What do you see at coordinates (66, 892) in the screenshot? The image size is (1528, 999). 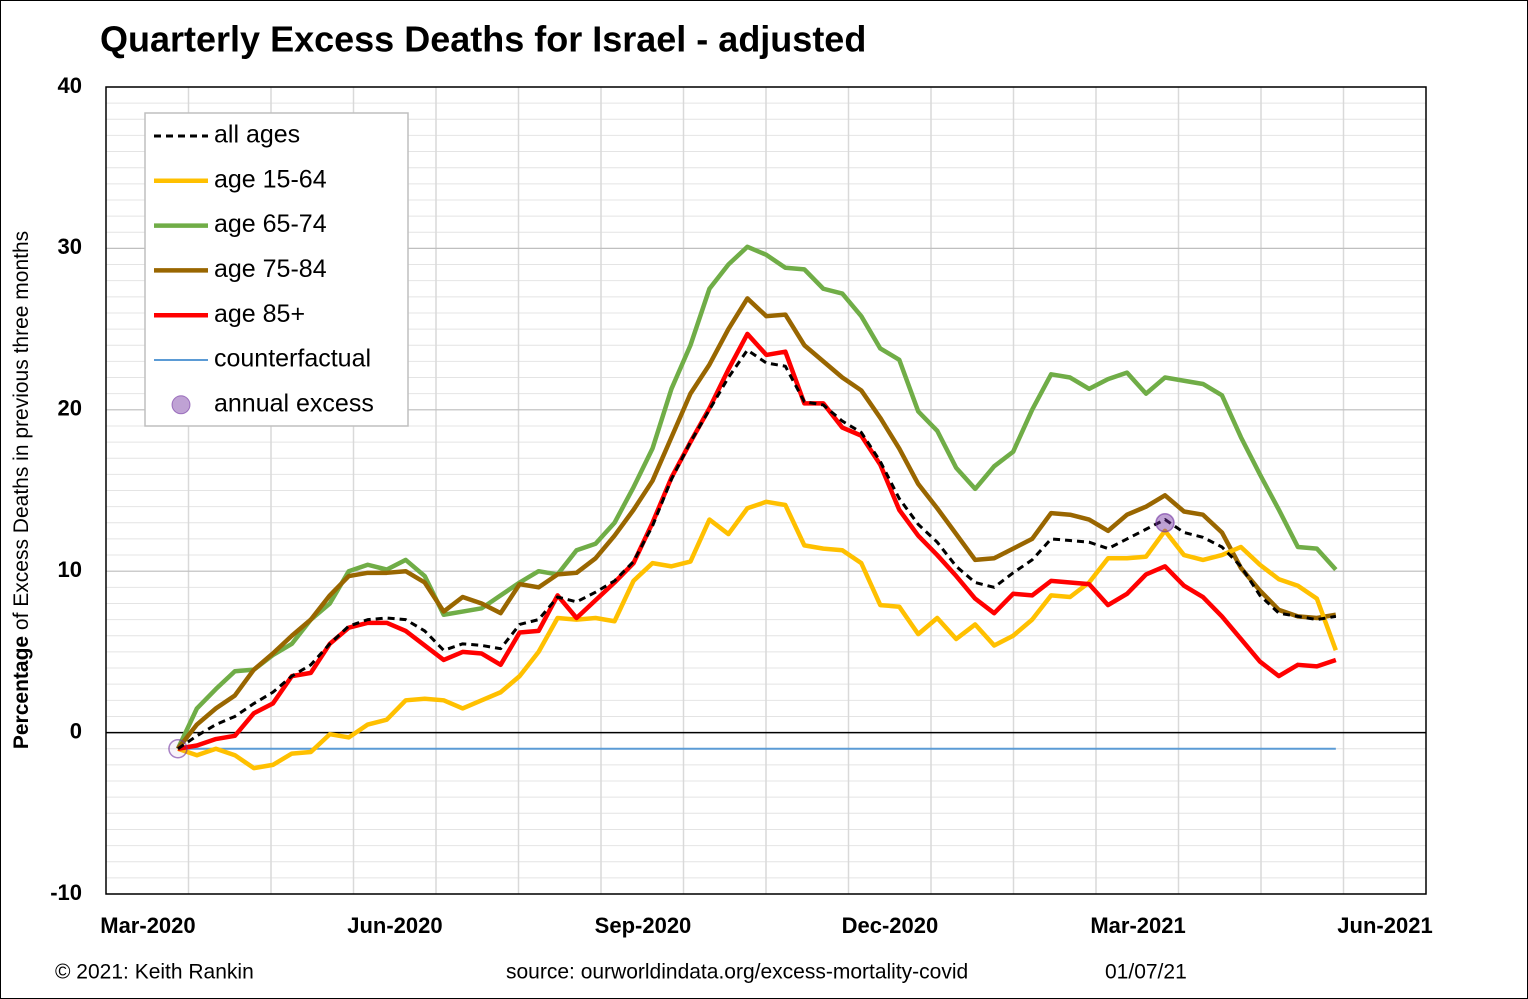 I see `y-tick-label: -10` at bounding box center [66, 892].